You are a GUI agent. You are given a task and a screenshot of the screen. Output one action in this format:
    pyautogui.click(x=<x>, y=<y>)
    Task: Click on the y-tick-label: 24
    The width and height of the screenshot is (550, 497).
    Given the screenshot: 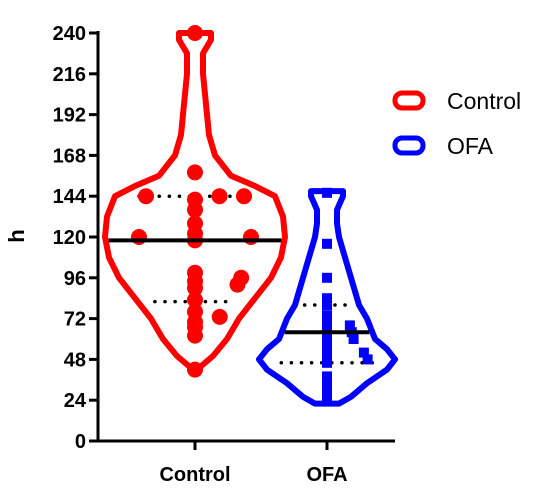 What is the action you would take?
    pyautogui.click(x=75, y=401)
    